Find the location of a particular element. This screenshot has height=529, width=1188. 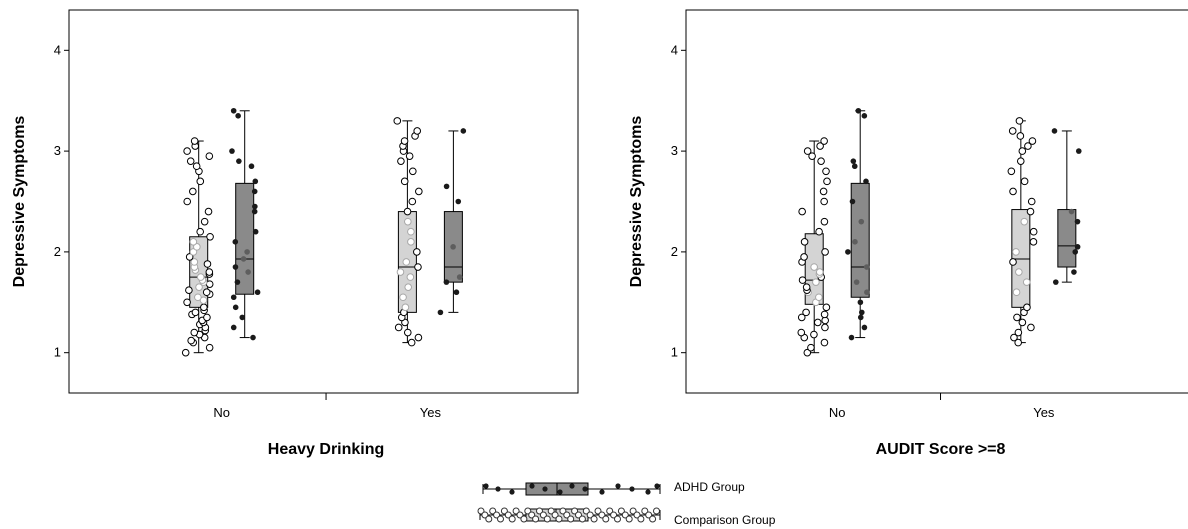

legend: ADHD Group Comparison Group is located at coordinates (626, 503).